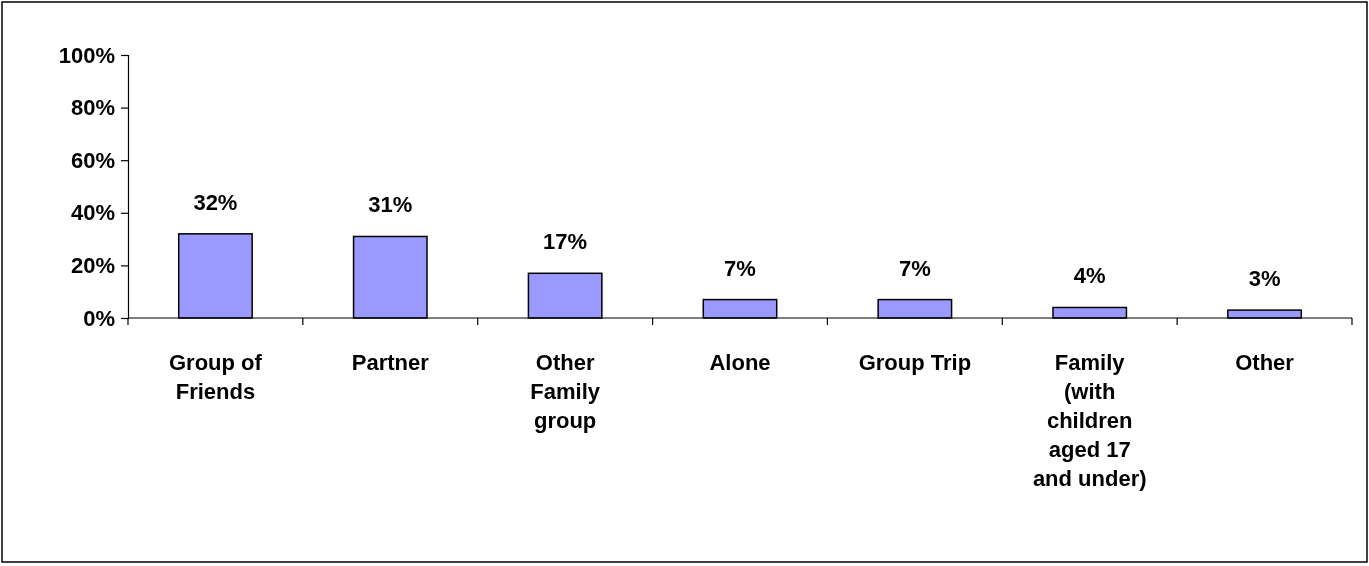 The image size is (1369, 566). What do you see at coordinates (99, 318) in the screenshot?
I see `y-tick-label: 0%` at bounding box center [99, 318].